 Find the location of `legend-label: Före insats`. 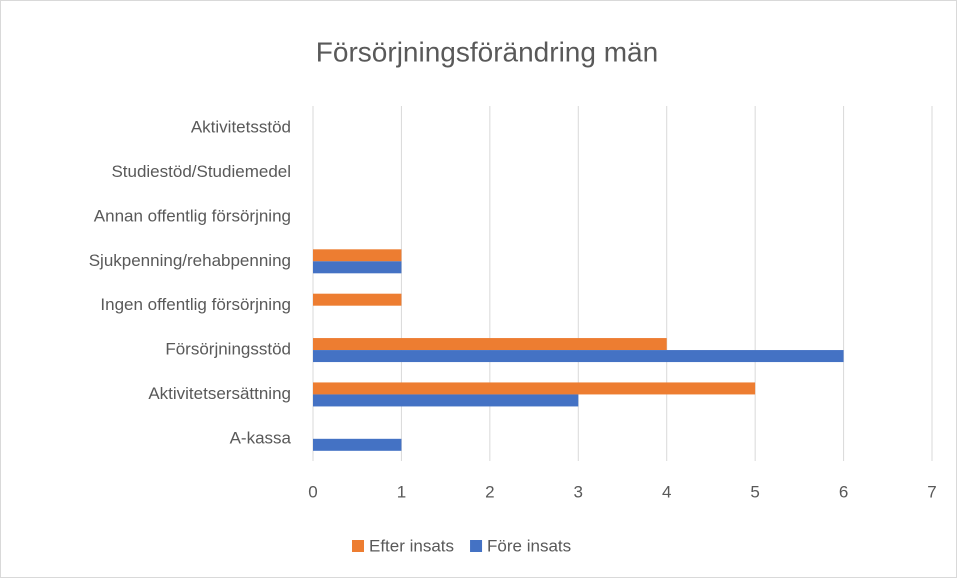

legend-label: Före insats is located at coordinates (529, 545).